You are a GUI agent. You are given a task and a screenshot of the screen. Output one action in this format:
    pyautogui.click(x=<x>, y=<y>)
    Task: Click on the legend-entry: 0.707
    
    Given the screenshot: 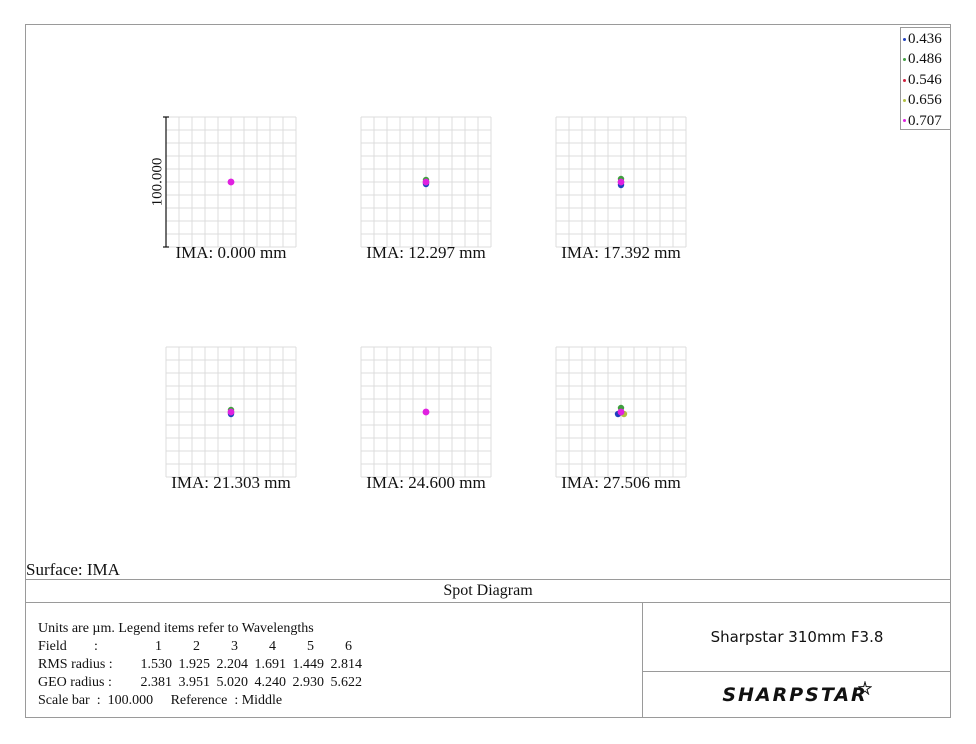 What is the action you would take?
    pyautogui.click(x=925, y=121)
    